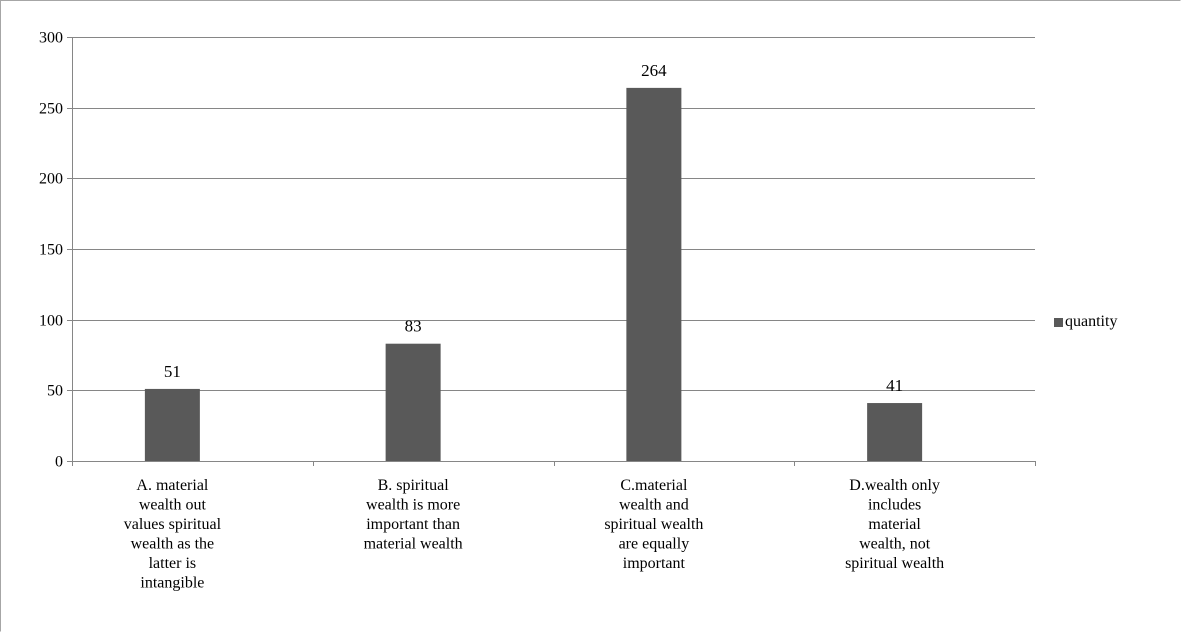 The image size is (1182, 633). What do you see at coordinates (173, 563) in the screenshot?
I see `x-tick-label-line: latter is` at bounding box center [173, 563].